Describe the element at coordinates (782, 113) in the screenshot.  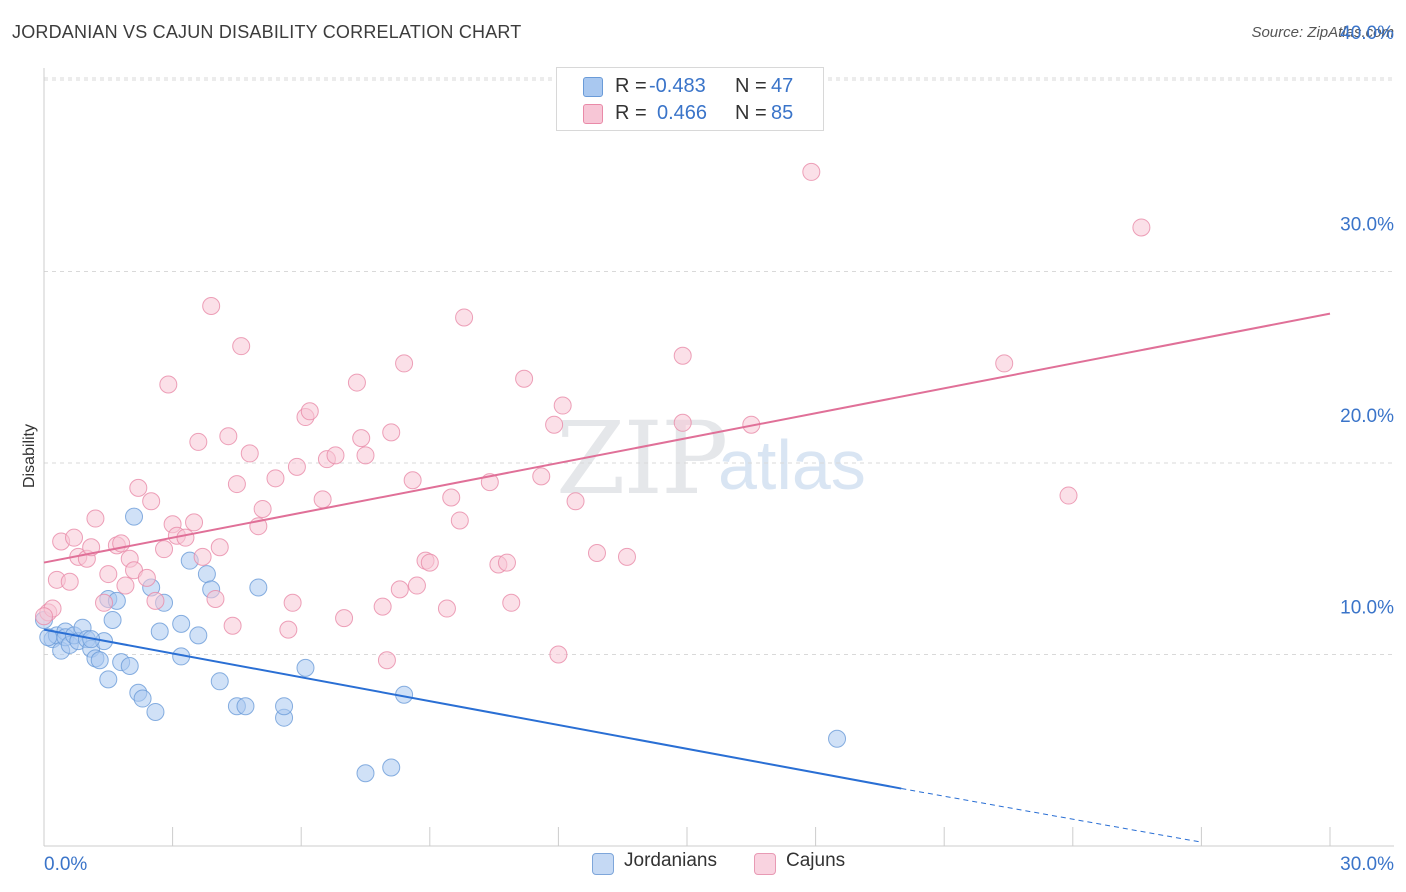
I see `legend-n-value: 85` at that location.